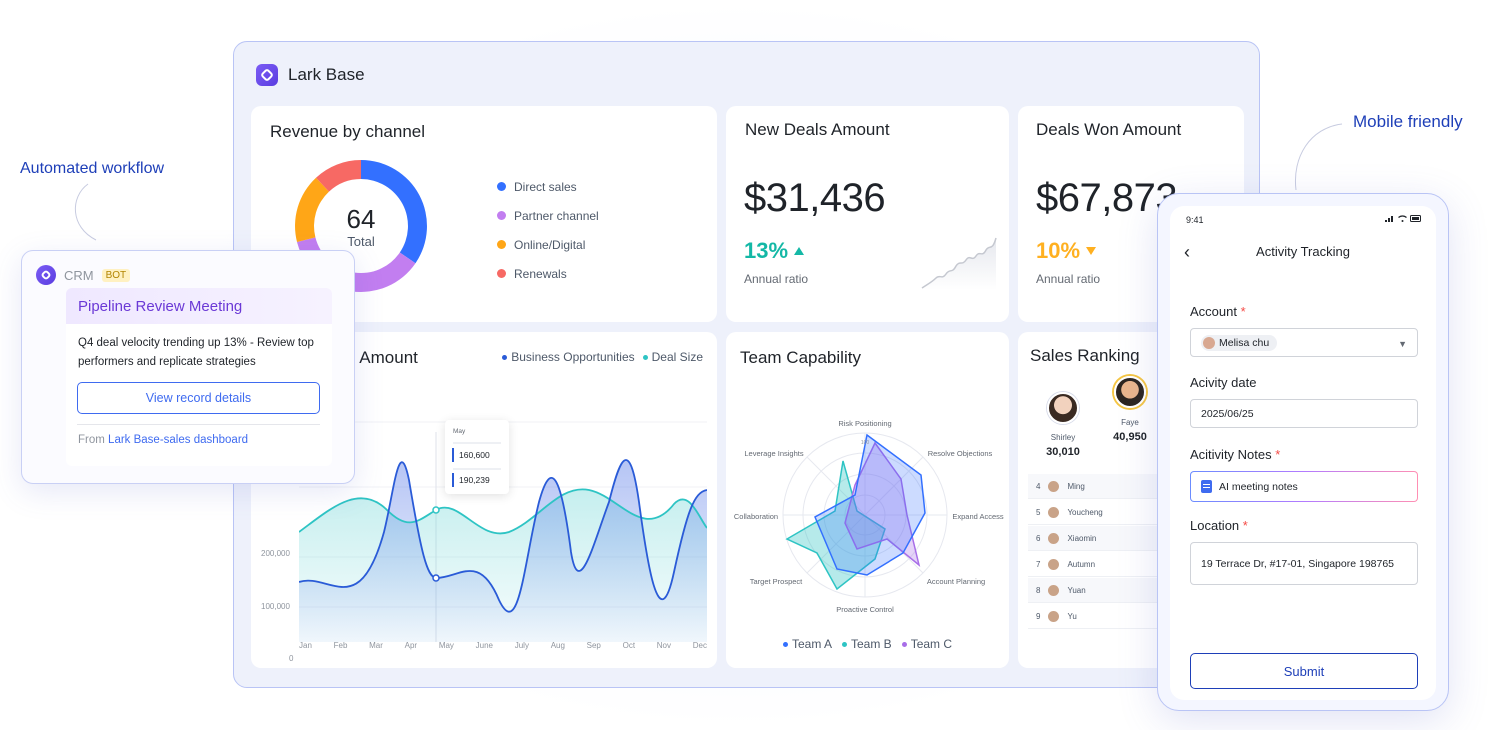  What do you see at coordinates (663, 645) in the screenshot?
I see `x-tick: Nov` at bounding box center [663, 645].